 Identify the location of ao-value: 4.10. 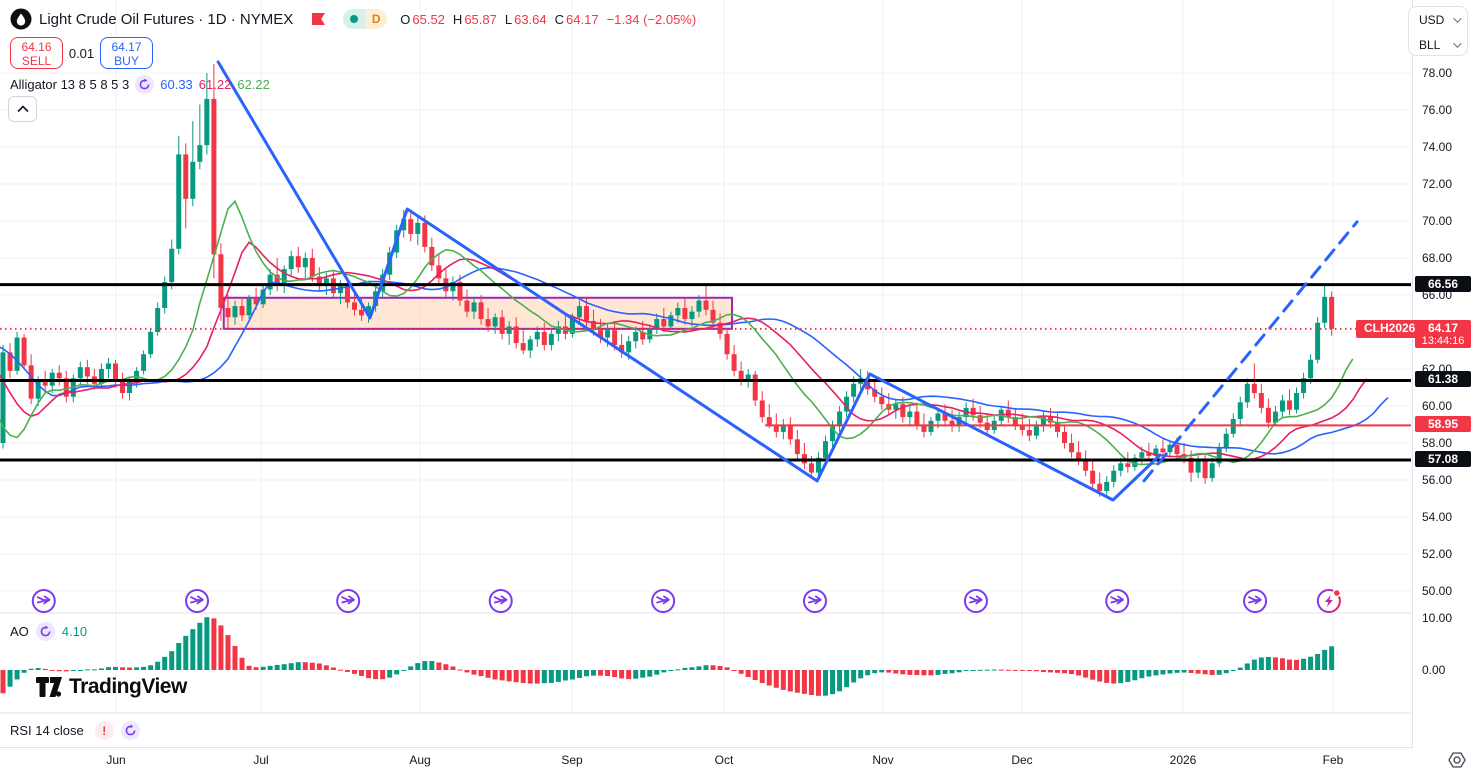
(74, 631).